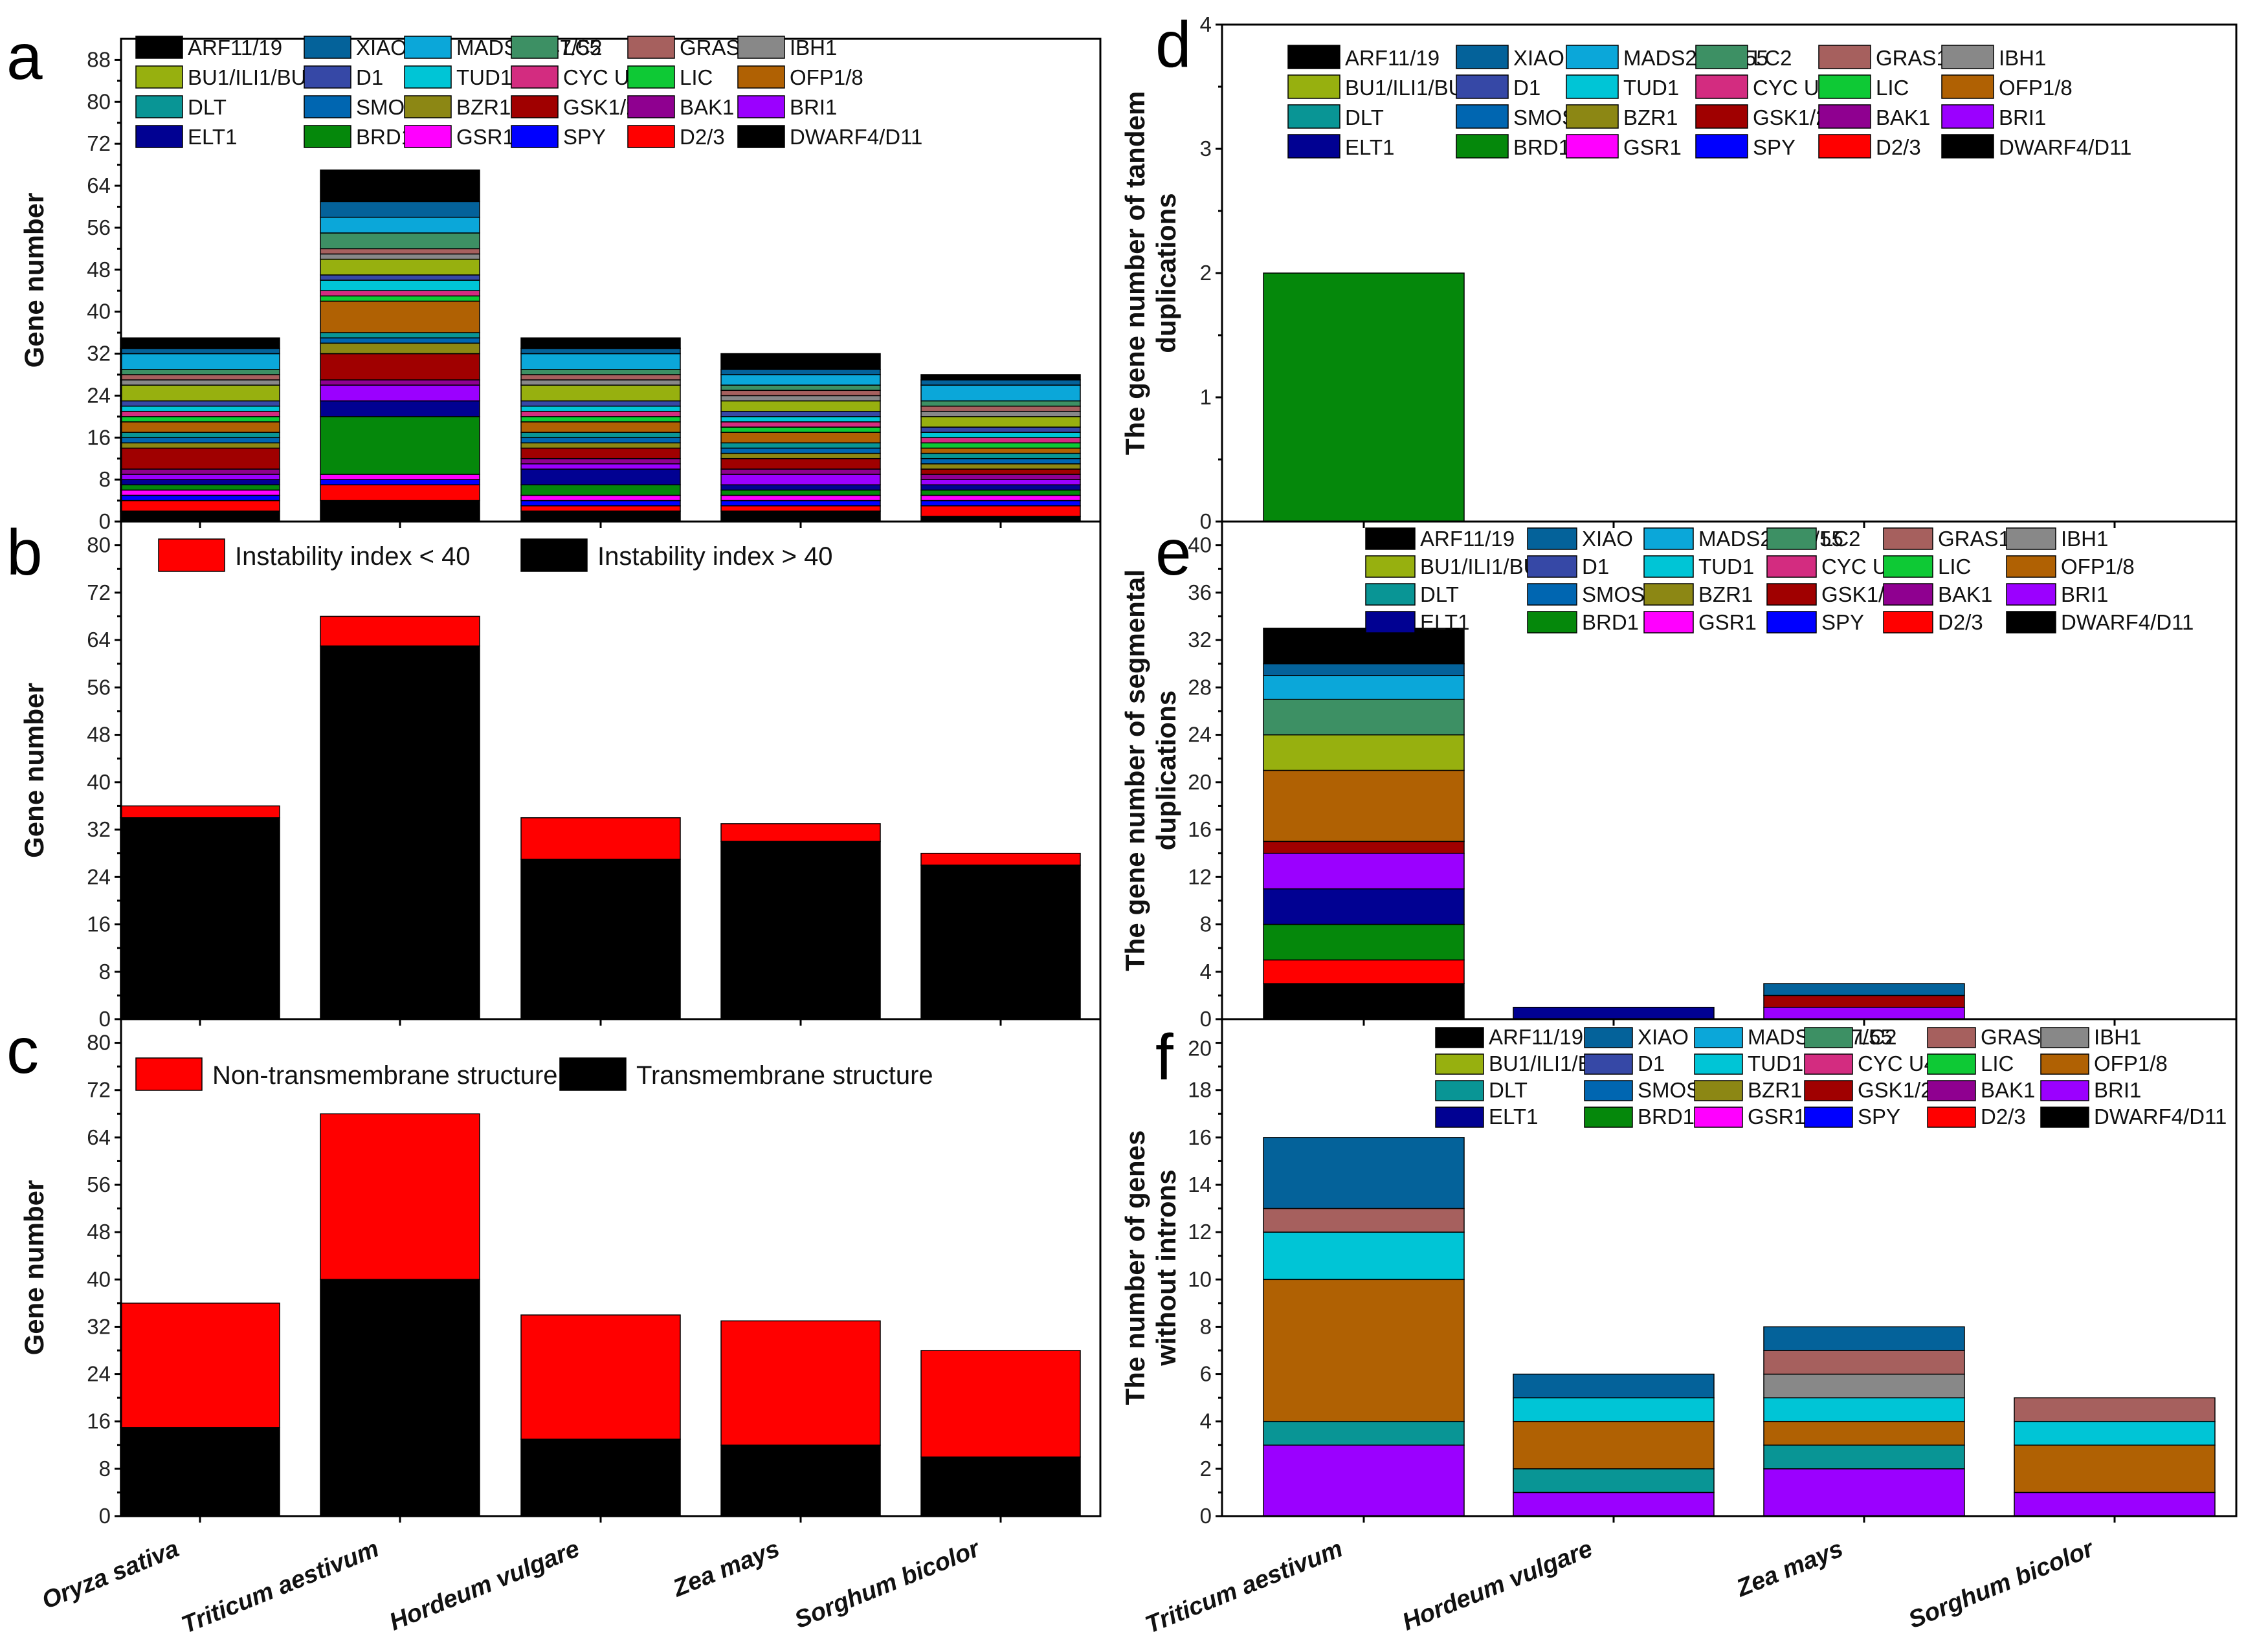  Describe the element at coordinates (801, 413) in the screenshot. I see `bar-segment-zea-mays-d1` at that location.